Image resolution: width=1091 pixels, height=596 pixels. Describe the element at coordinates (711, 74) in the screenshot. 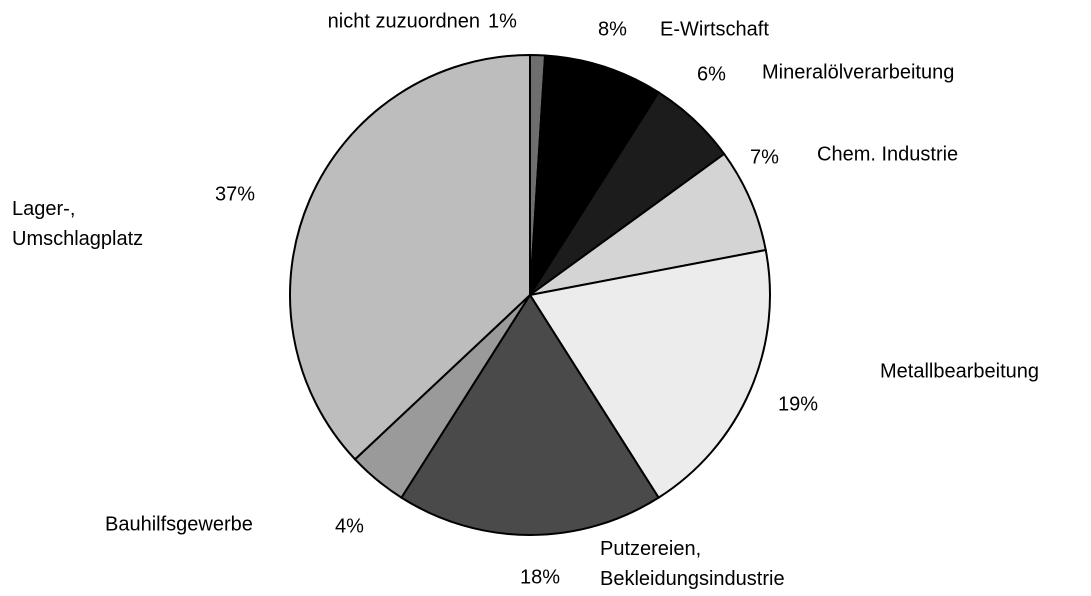

I see `value-label: 6%` at that location.